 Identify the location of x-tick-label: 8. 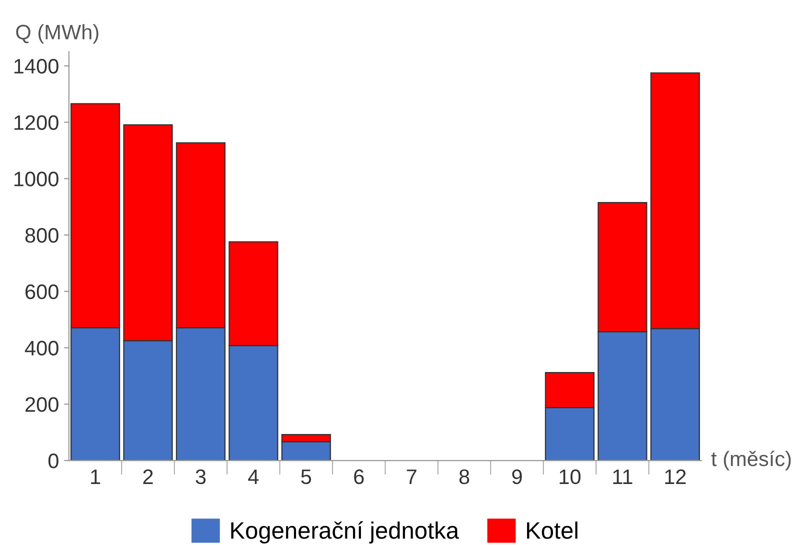
(464, 476).